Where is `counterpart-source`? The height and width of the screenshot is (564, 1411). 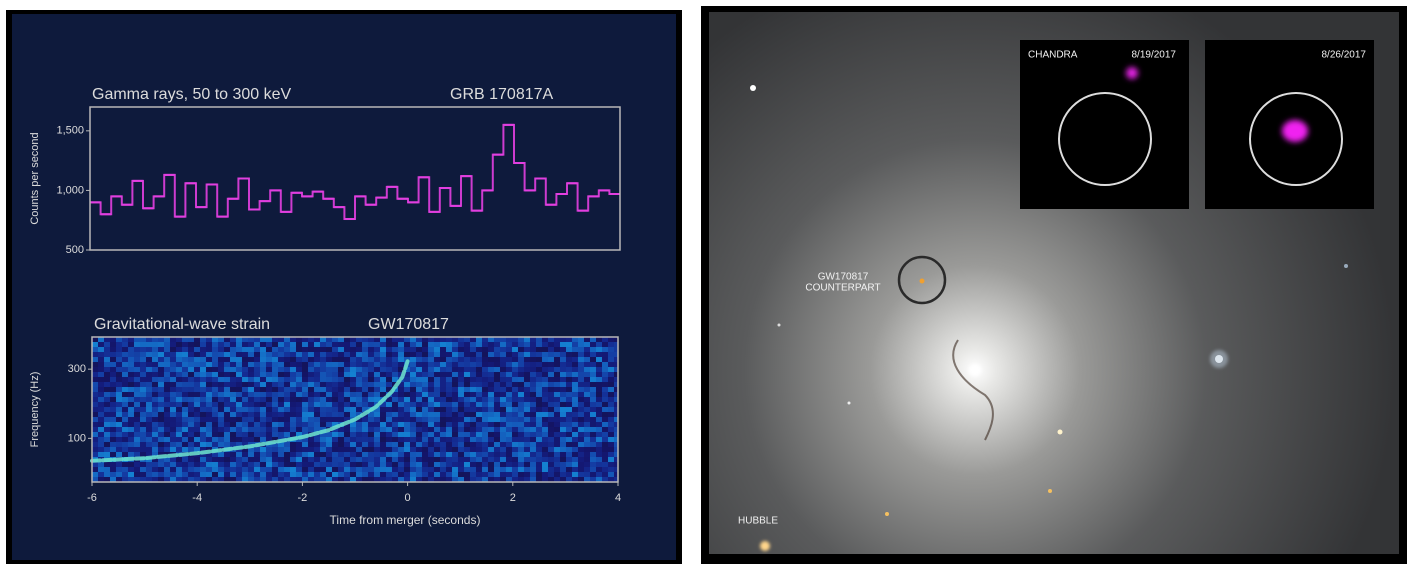 counterpart-source is located at coordinates (922, 281).